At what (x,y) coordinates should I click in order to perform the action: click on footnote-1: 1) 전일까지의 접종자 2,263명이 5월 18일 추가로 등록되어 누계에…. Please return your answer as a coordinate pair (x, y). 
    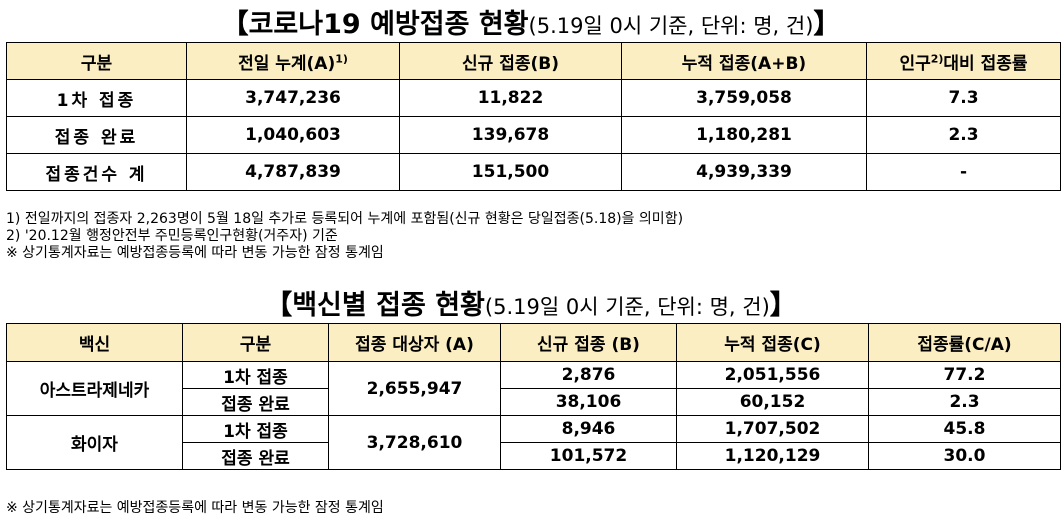
    Looking at the image, I should click on (345, 219).